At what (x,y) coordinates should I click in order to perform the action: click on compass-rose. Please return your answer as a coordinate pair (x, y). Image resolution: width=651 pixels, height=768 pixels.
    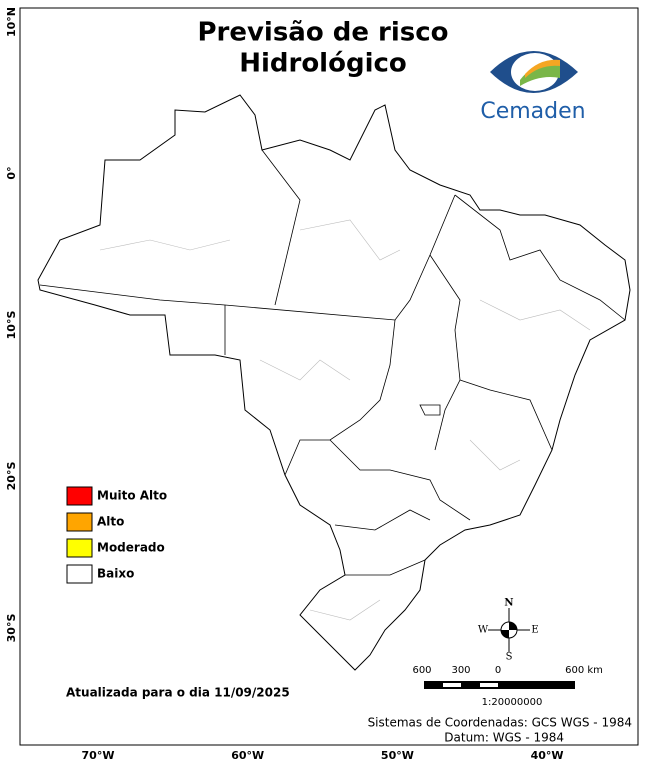
    Looking at the image, I should click on (509, 630).